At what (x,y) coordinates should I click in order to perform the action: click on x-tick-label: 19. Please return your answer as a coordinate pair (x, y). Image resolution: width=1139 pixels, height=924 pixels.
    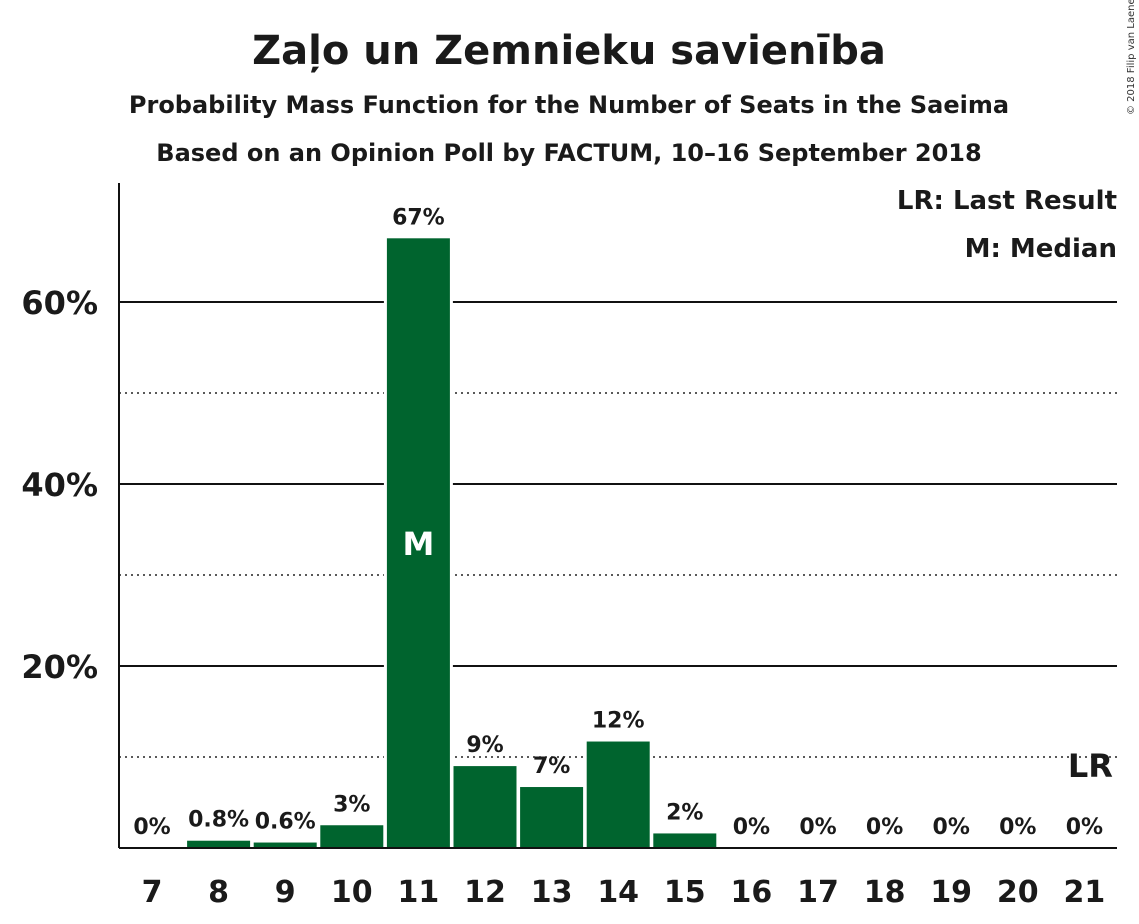
    Looking at the image, I should click on (951, 892).